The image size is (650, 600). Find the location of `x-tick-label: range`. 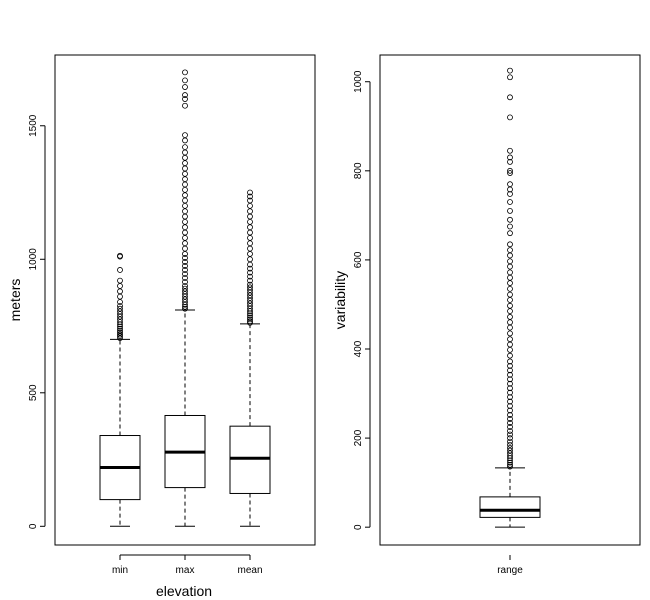

x-tick-label: range is located at coordinates (510, 570).